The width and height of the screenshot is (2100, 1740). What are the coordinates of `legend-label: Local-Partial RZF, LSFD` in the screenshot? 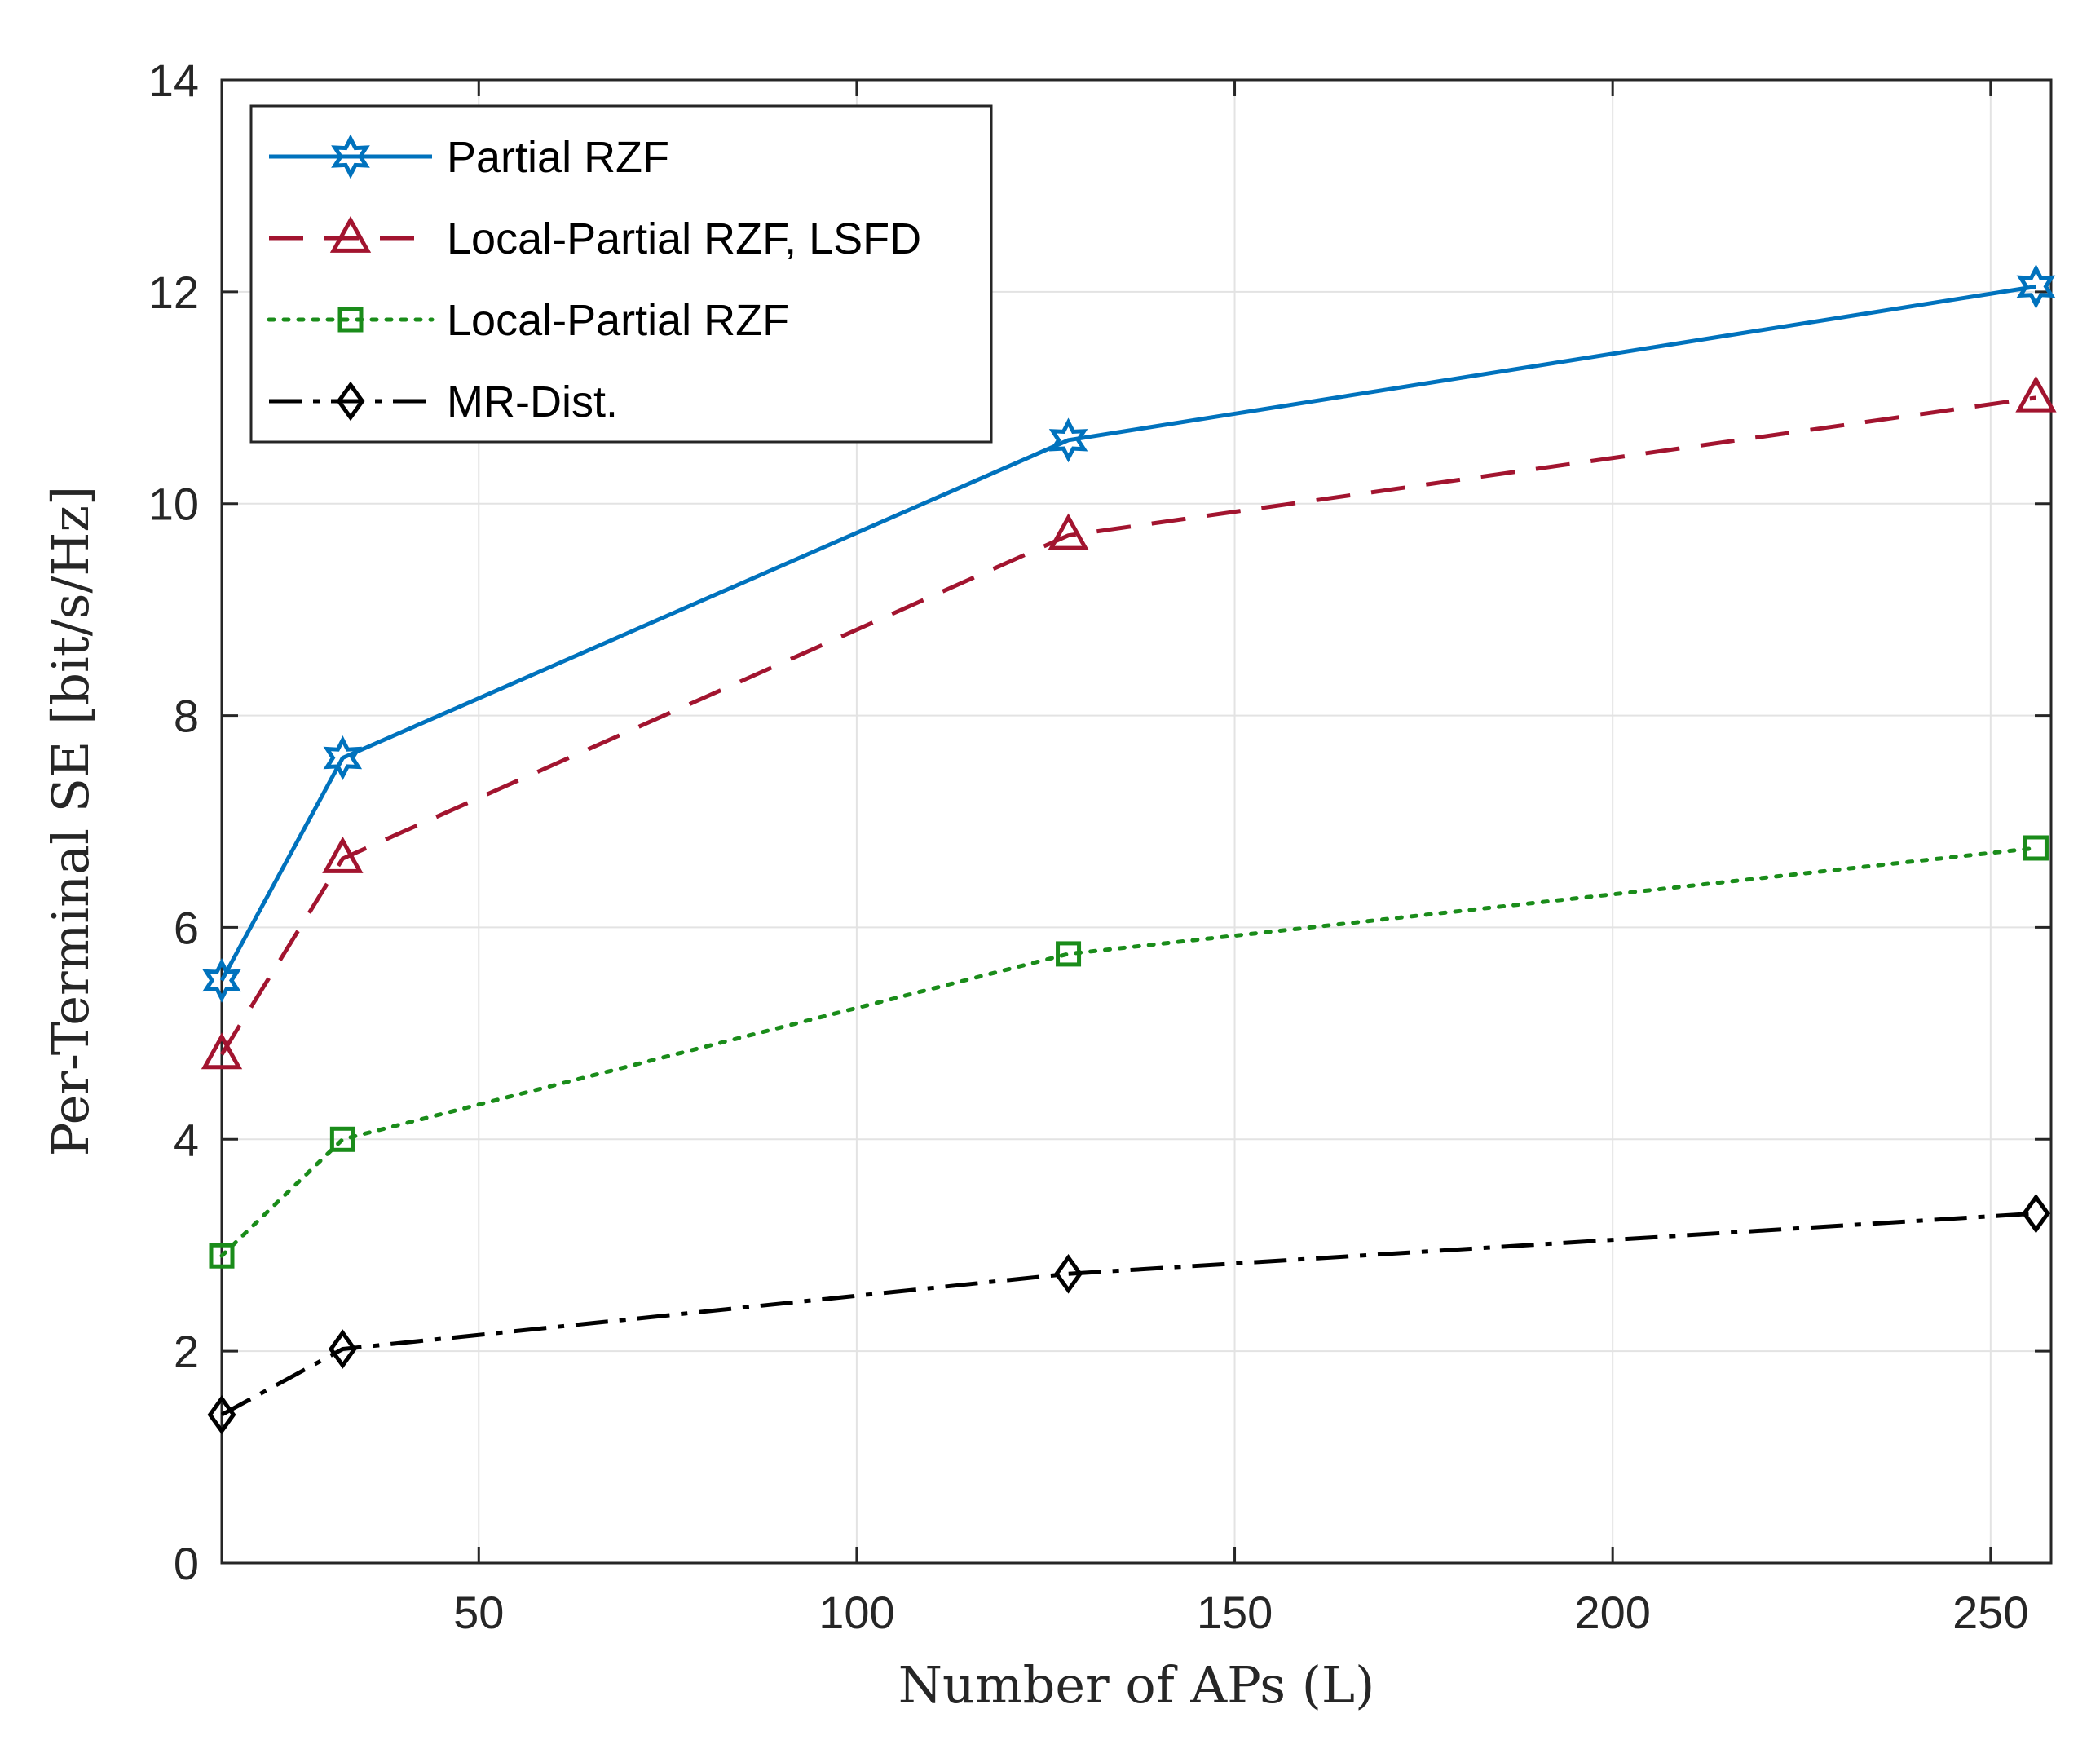 It's located at (684, 238).